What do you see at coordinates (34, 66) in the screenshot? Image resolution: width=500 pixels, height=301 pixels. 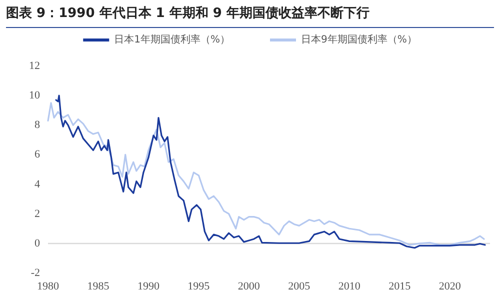 I see `y-tick-label: 12` at bounding box center [34, 66].